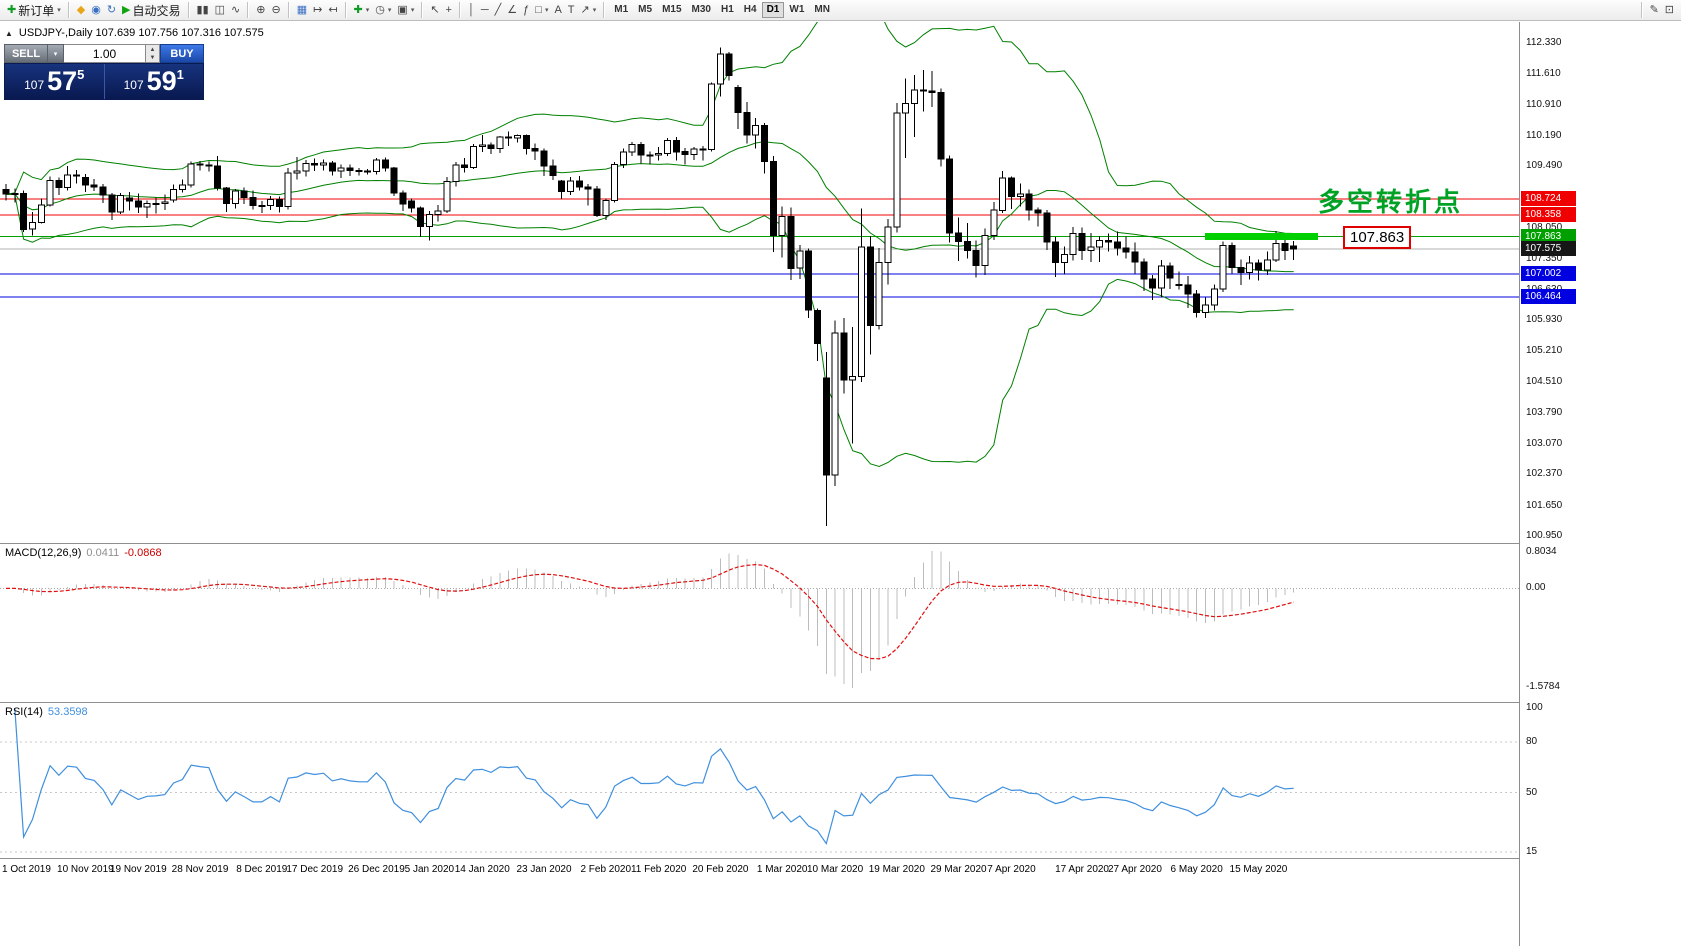 Image resolution: width=1681 pixels, height=946 pixels. I want to click on date-label: 20 Feb 2020, so click(720, 869).